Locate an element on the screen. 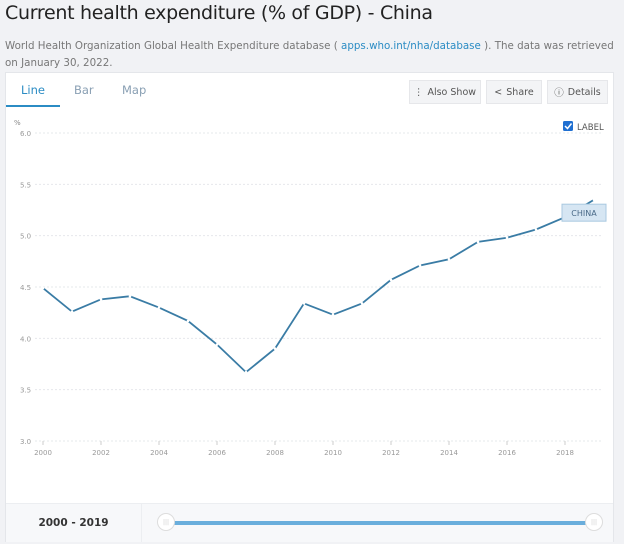  also-show-label: Also Show is located at coordinates (452, 92).